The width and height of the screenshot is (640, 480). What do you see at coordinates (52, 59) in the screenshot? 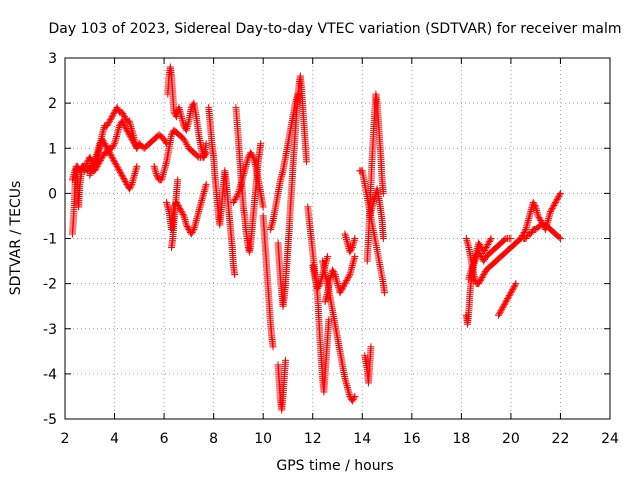
I see `y-tick-label: 3` at bounding box center [52, 59].